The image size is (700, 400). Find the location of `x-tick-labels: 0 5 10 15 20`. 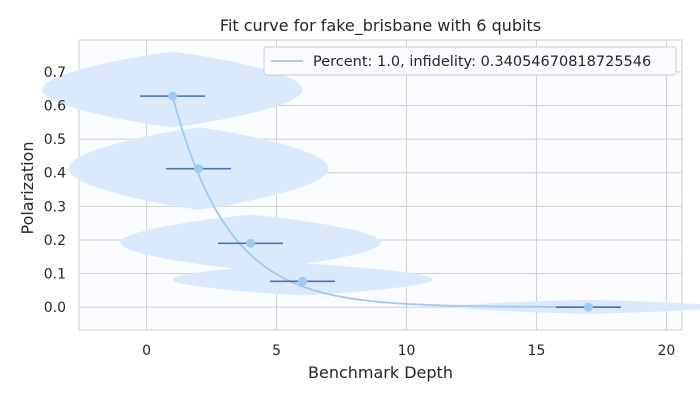

x-tick-labels: 0 5 10 15 20 is located at coordinates (408, 351).